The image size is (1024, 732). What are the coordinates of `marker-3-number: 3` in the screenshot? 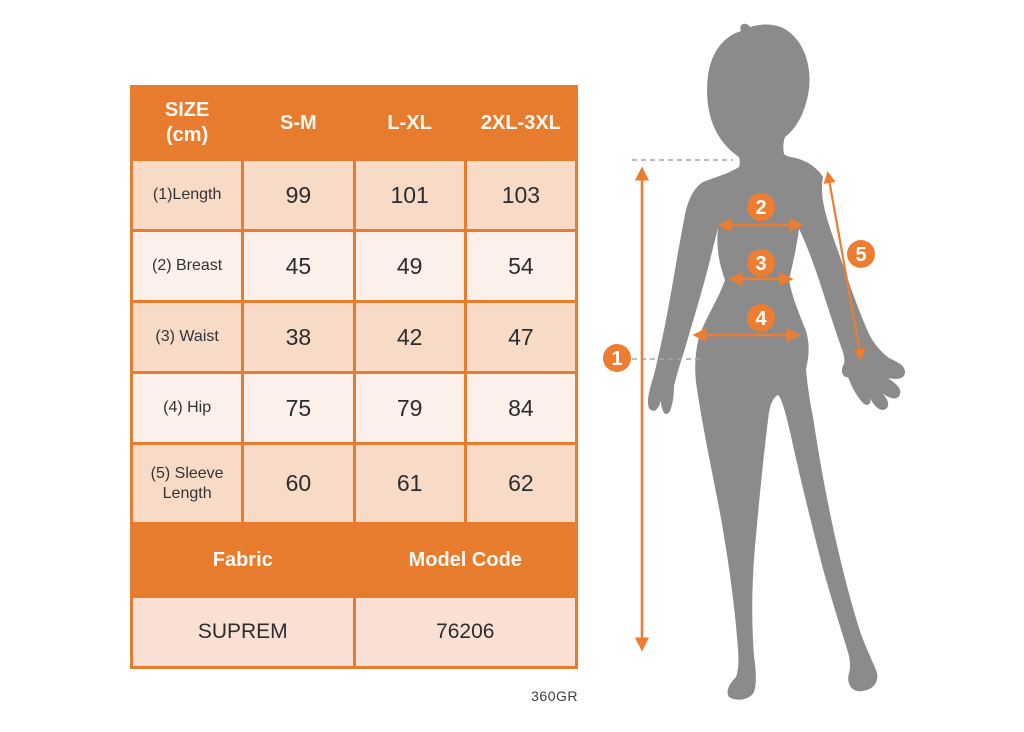 It's located at (760, 264).